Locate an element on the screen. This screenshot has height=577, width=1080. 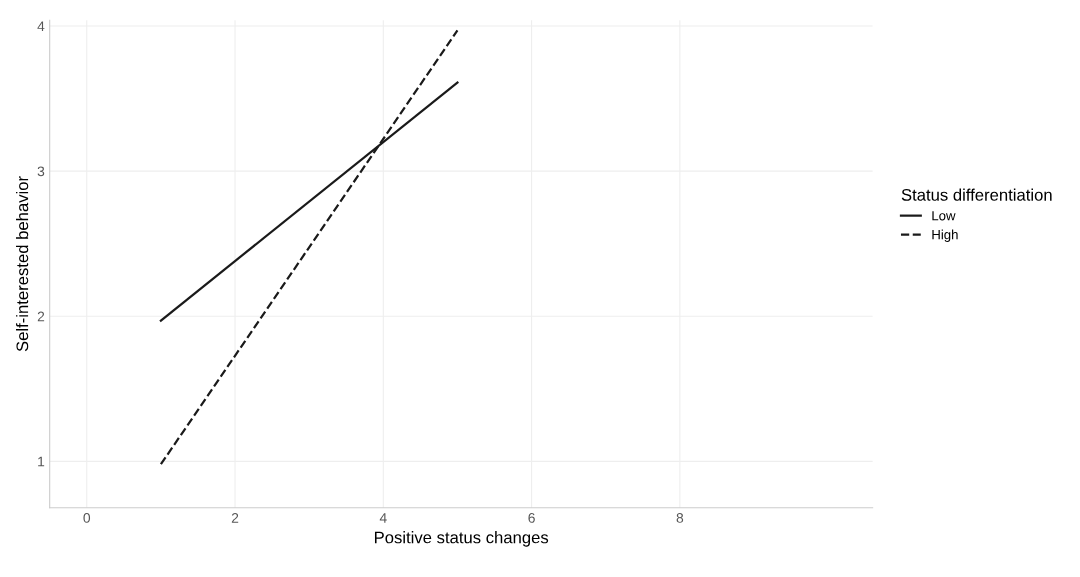
legend-title: Status differentiation is located at coordinates (976, 194).